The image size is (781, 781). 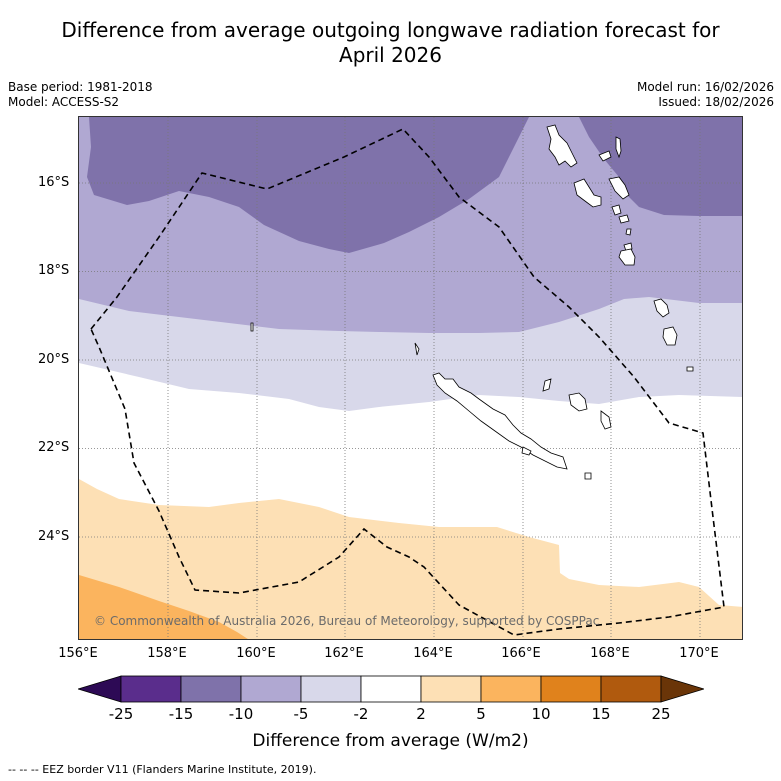 I want to click on colorbar-tick-minus25: -25, so click(x=121, y=714).